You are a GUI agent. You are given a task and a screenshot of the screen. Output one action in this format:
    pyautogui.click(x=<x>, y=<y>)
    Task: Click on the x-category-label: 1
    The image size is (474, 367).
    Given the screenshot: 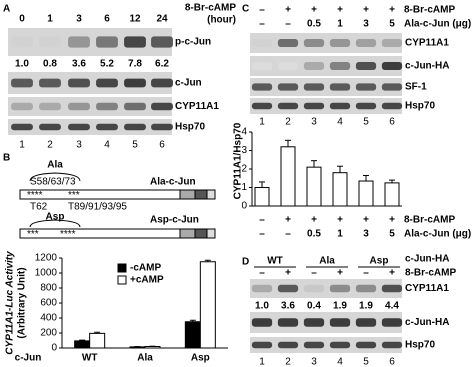 What is the action you would take?
    pyautogui.click(x=262, y=122)
    